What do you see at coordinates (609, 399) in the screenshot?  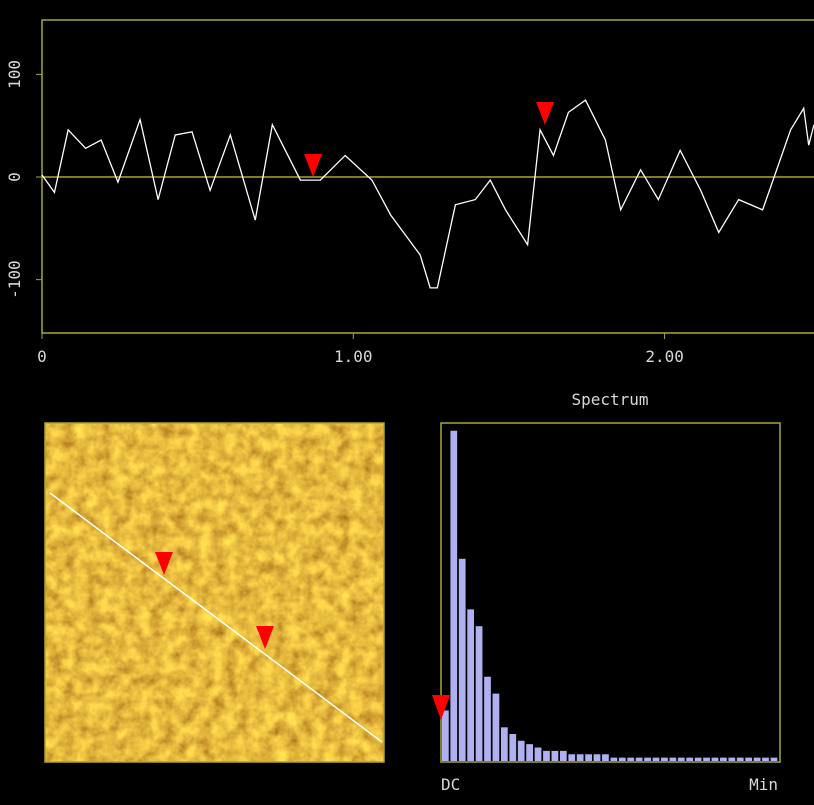 I see `spectrum-title: Spectrum` at bounding box center [609, 399].